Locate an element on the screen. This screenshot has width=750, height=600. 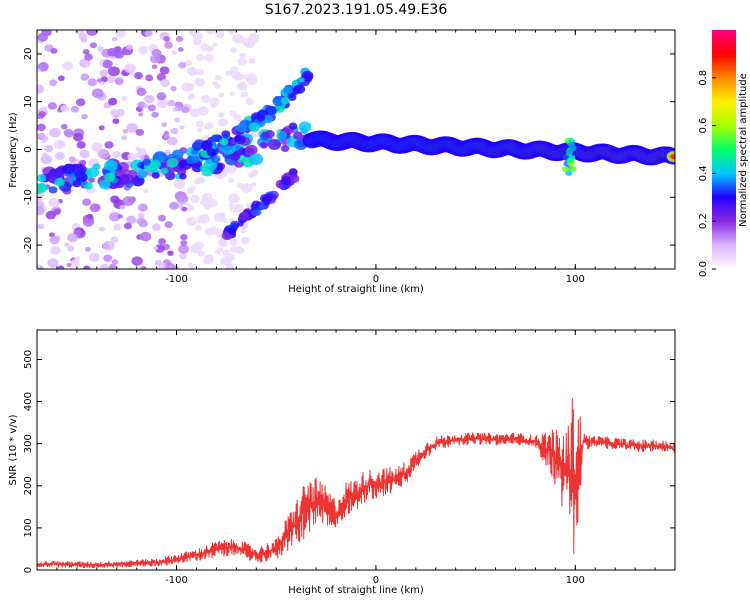
y-tick-label: -10 is located at coordinates (28, 197).